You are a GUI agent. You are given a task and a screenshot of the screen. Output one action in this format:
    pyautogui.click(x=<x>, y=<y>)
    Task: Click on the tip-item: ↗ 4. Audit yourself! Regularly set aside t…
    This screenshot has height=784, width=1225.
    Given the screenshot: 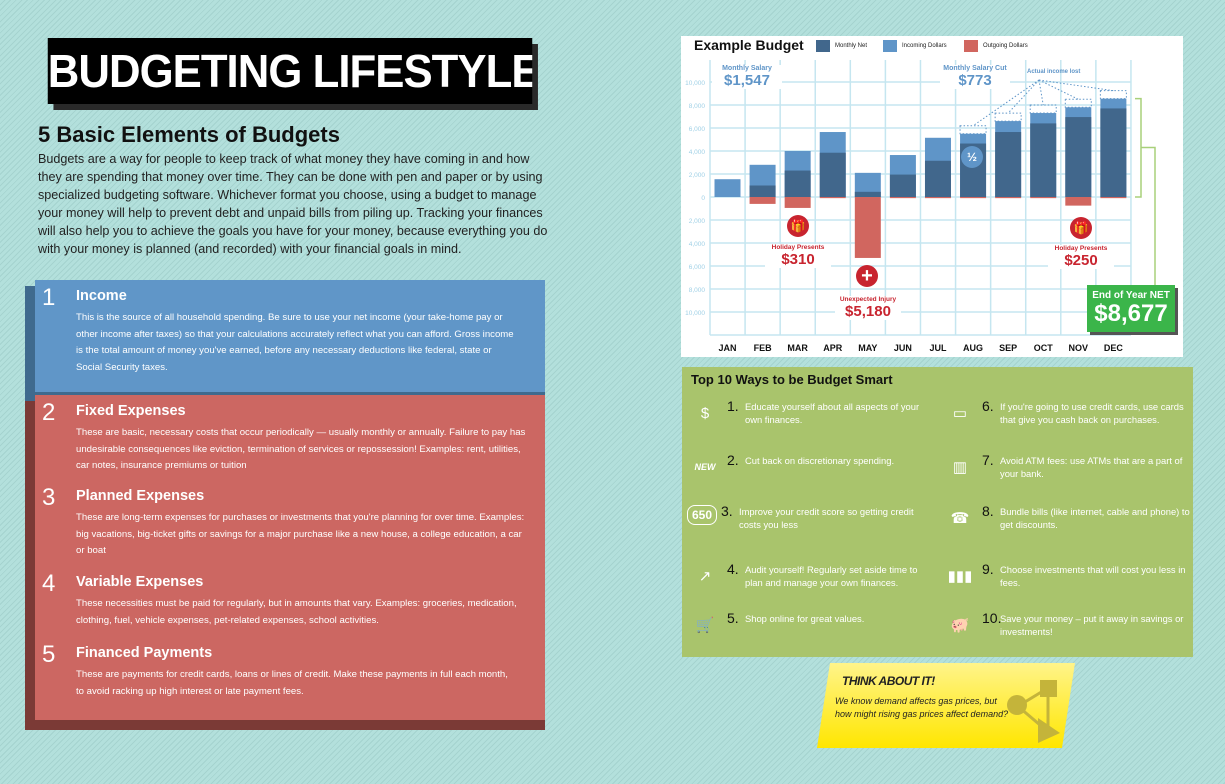 What is the action you would take?
    pyautogui.click(x=808, y=575)
    